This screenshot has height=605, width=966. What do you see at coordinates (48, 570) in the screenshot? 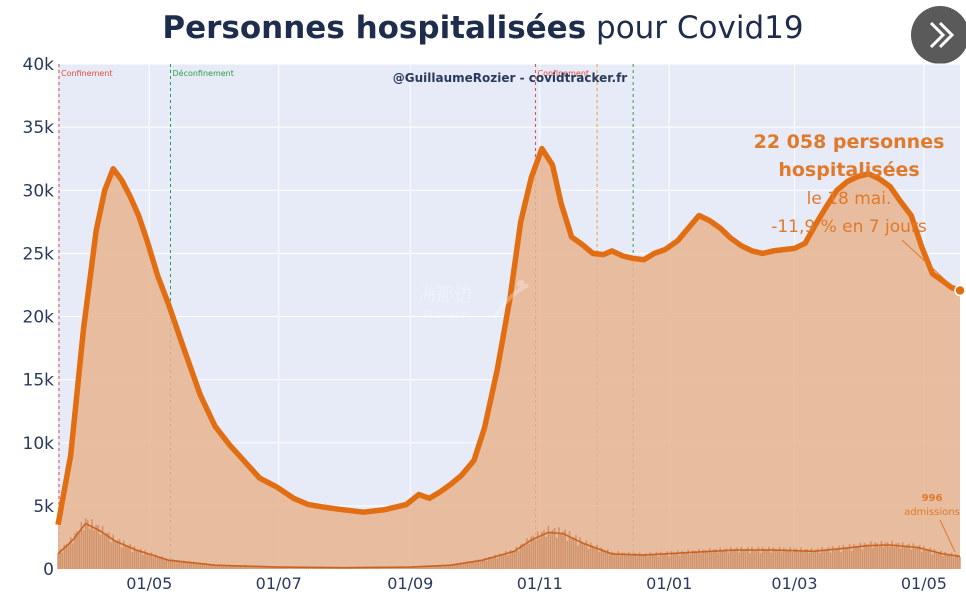
I see `y-tick-label: 0` at bounding box center [48, 570].